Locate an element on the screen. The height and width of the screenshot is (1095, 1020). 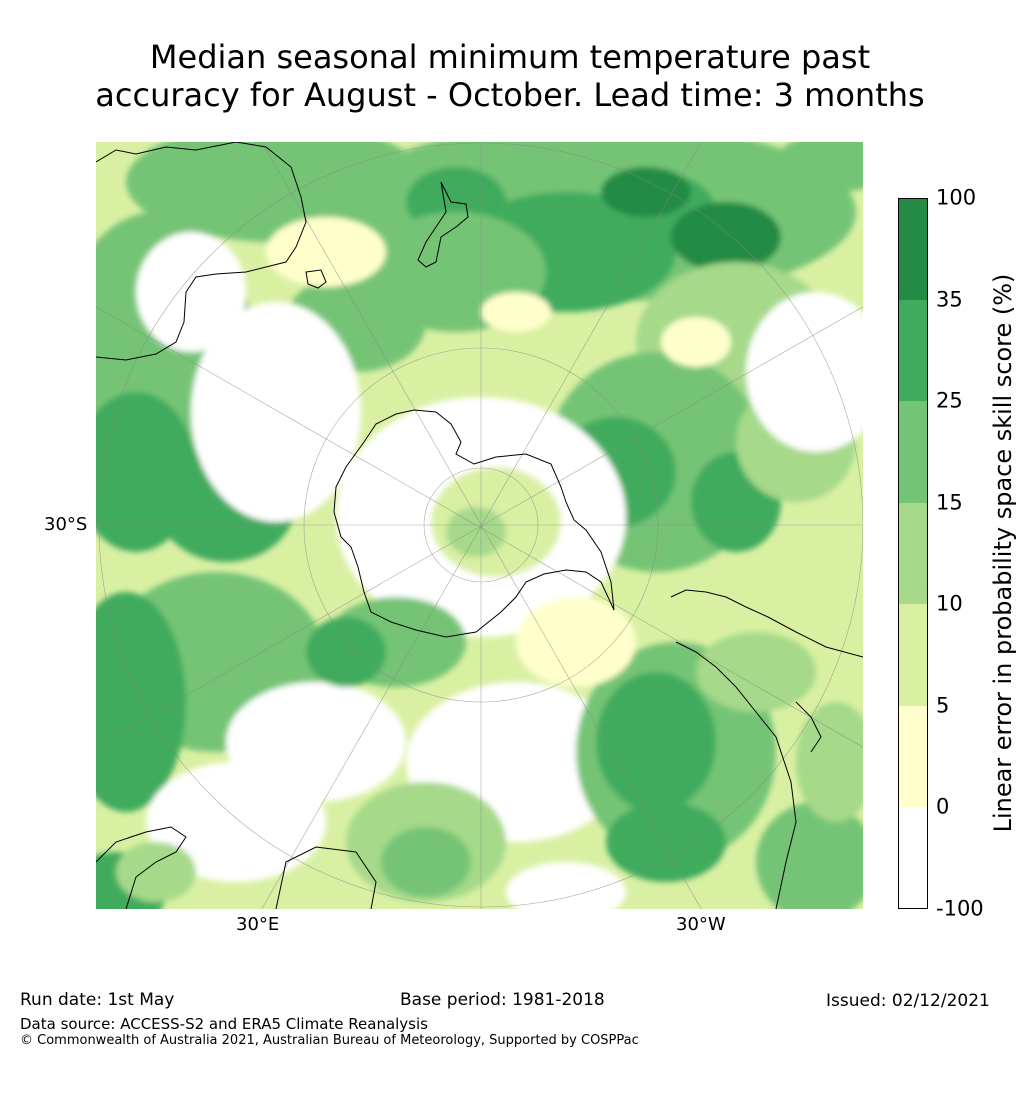
lon-label-30e: 30°E is located at coordinates (258, 924).